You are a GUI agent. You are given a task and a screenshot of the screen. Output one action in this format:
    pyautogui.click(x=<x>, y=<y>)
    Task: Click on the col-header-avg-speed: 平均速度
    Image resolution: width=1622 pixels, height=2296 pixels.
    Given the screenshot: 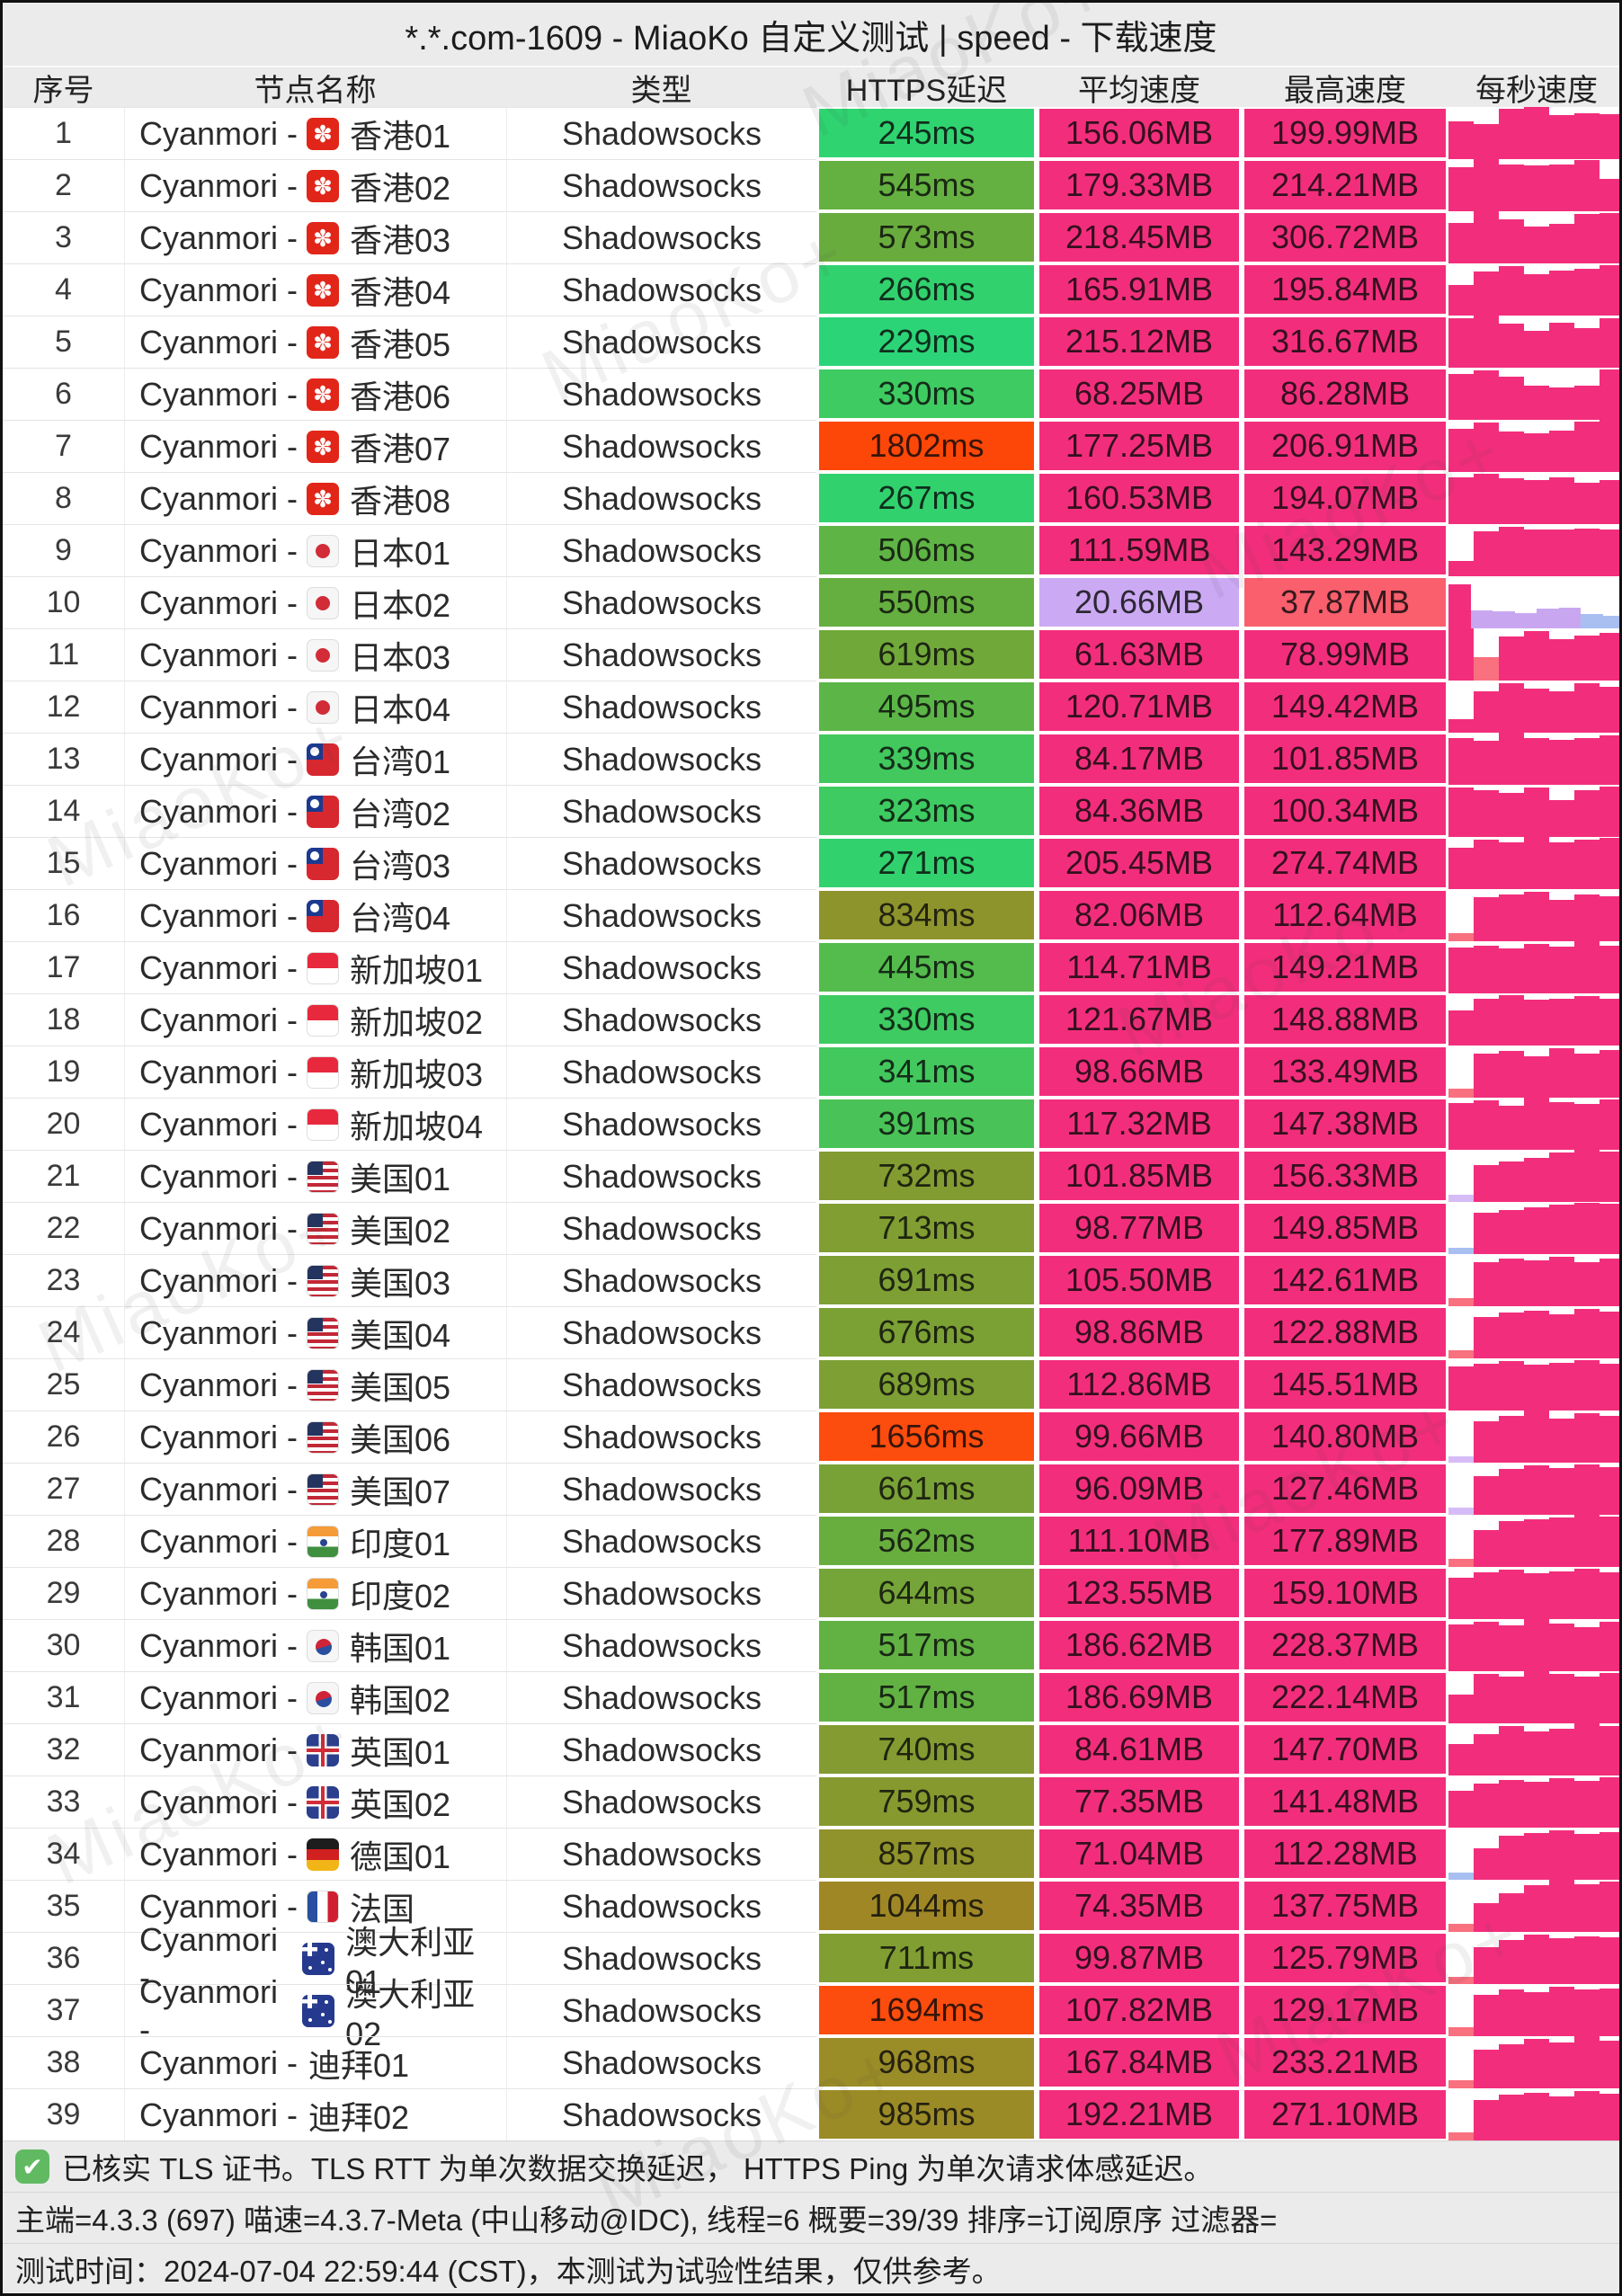 What is the action you would take?
    pyautogui.click(x=1139, y=90)
    